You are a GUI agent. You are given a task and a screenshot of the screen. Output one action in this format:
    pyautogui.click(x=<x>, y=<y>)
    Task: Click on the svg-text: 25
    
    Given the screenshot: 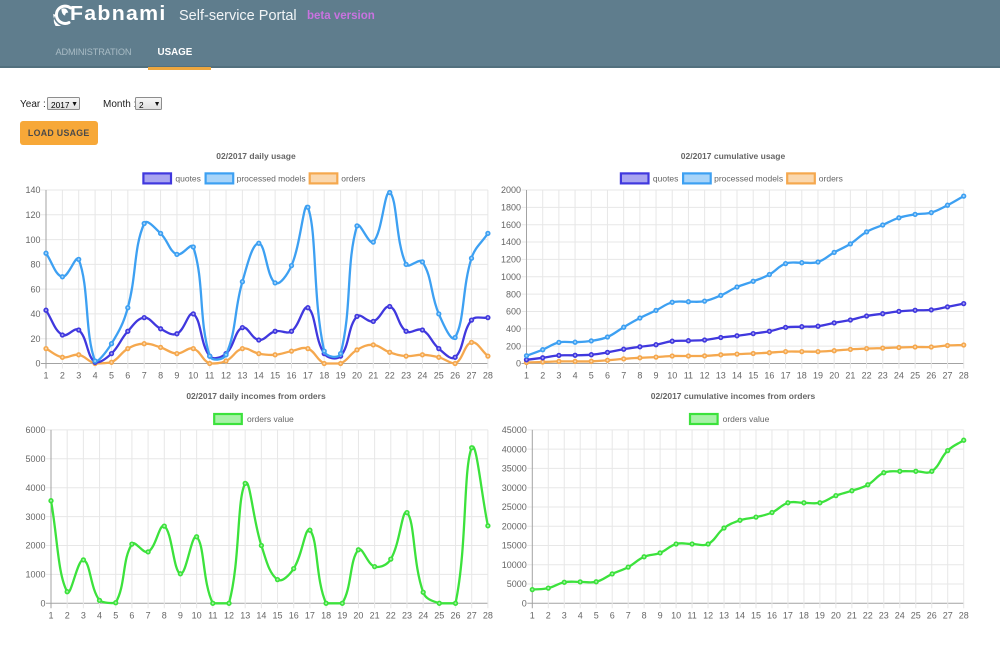 What is the action you would take?
    pyautogui.click(x=915, y=376)
    